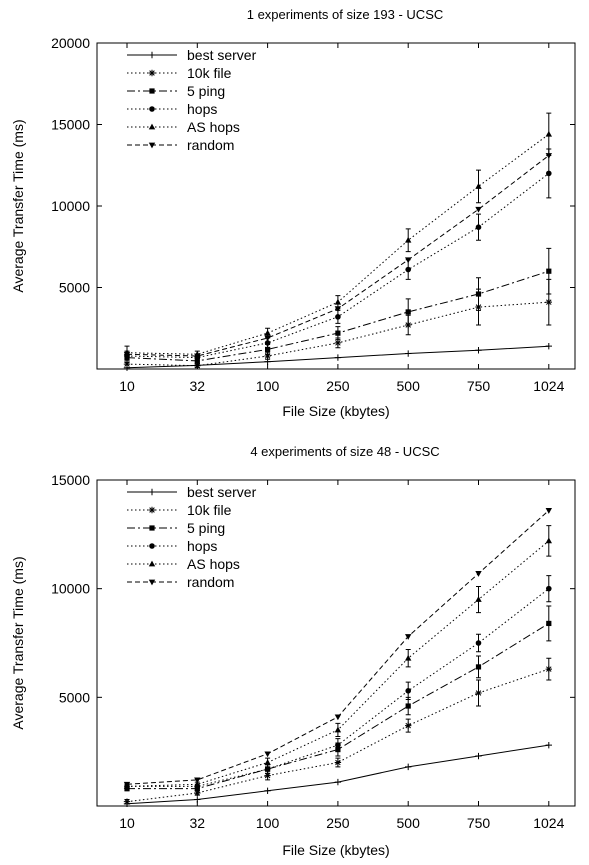 The width and height of the screenshot is (589, 865). What do you see at coordinates (335, 411) in the screenshot?
I see `chart-1-x-axis-label: File Size (kbytes)` at bounding box center [335, 411].